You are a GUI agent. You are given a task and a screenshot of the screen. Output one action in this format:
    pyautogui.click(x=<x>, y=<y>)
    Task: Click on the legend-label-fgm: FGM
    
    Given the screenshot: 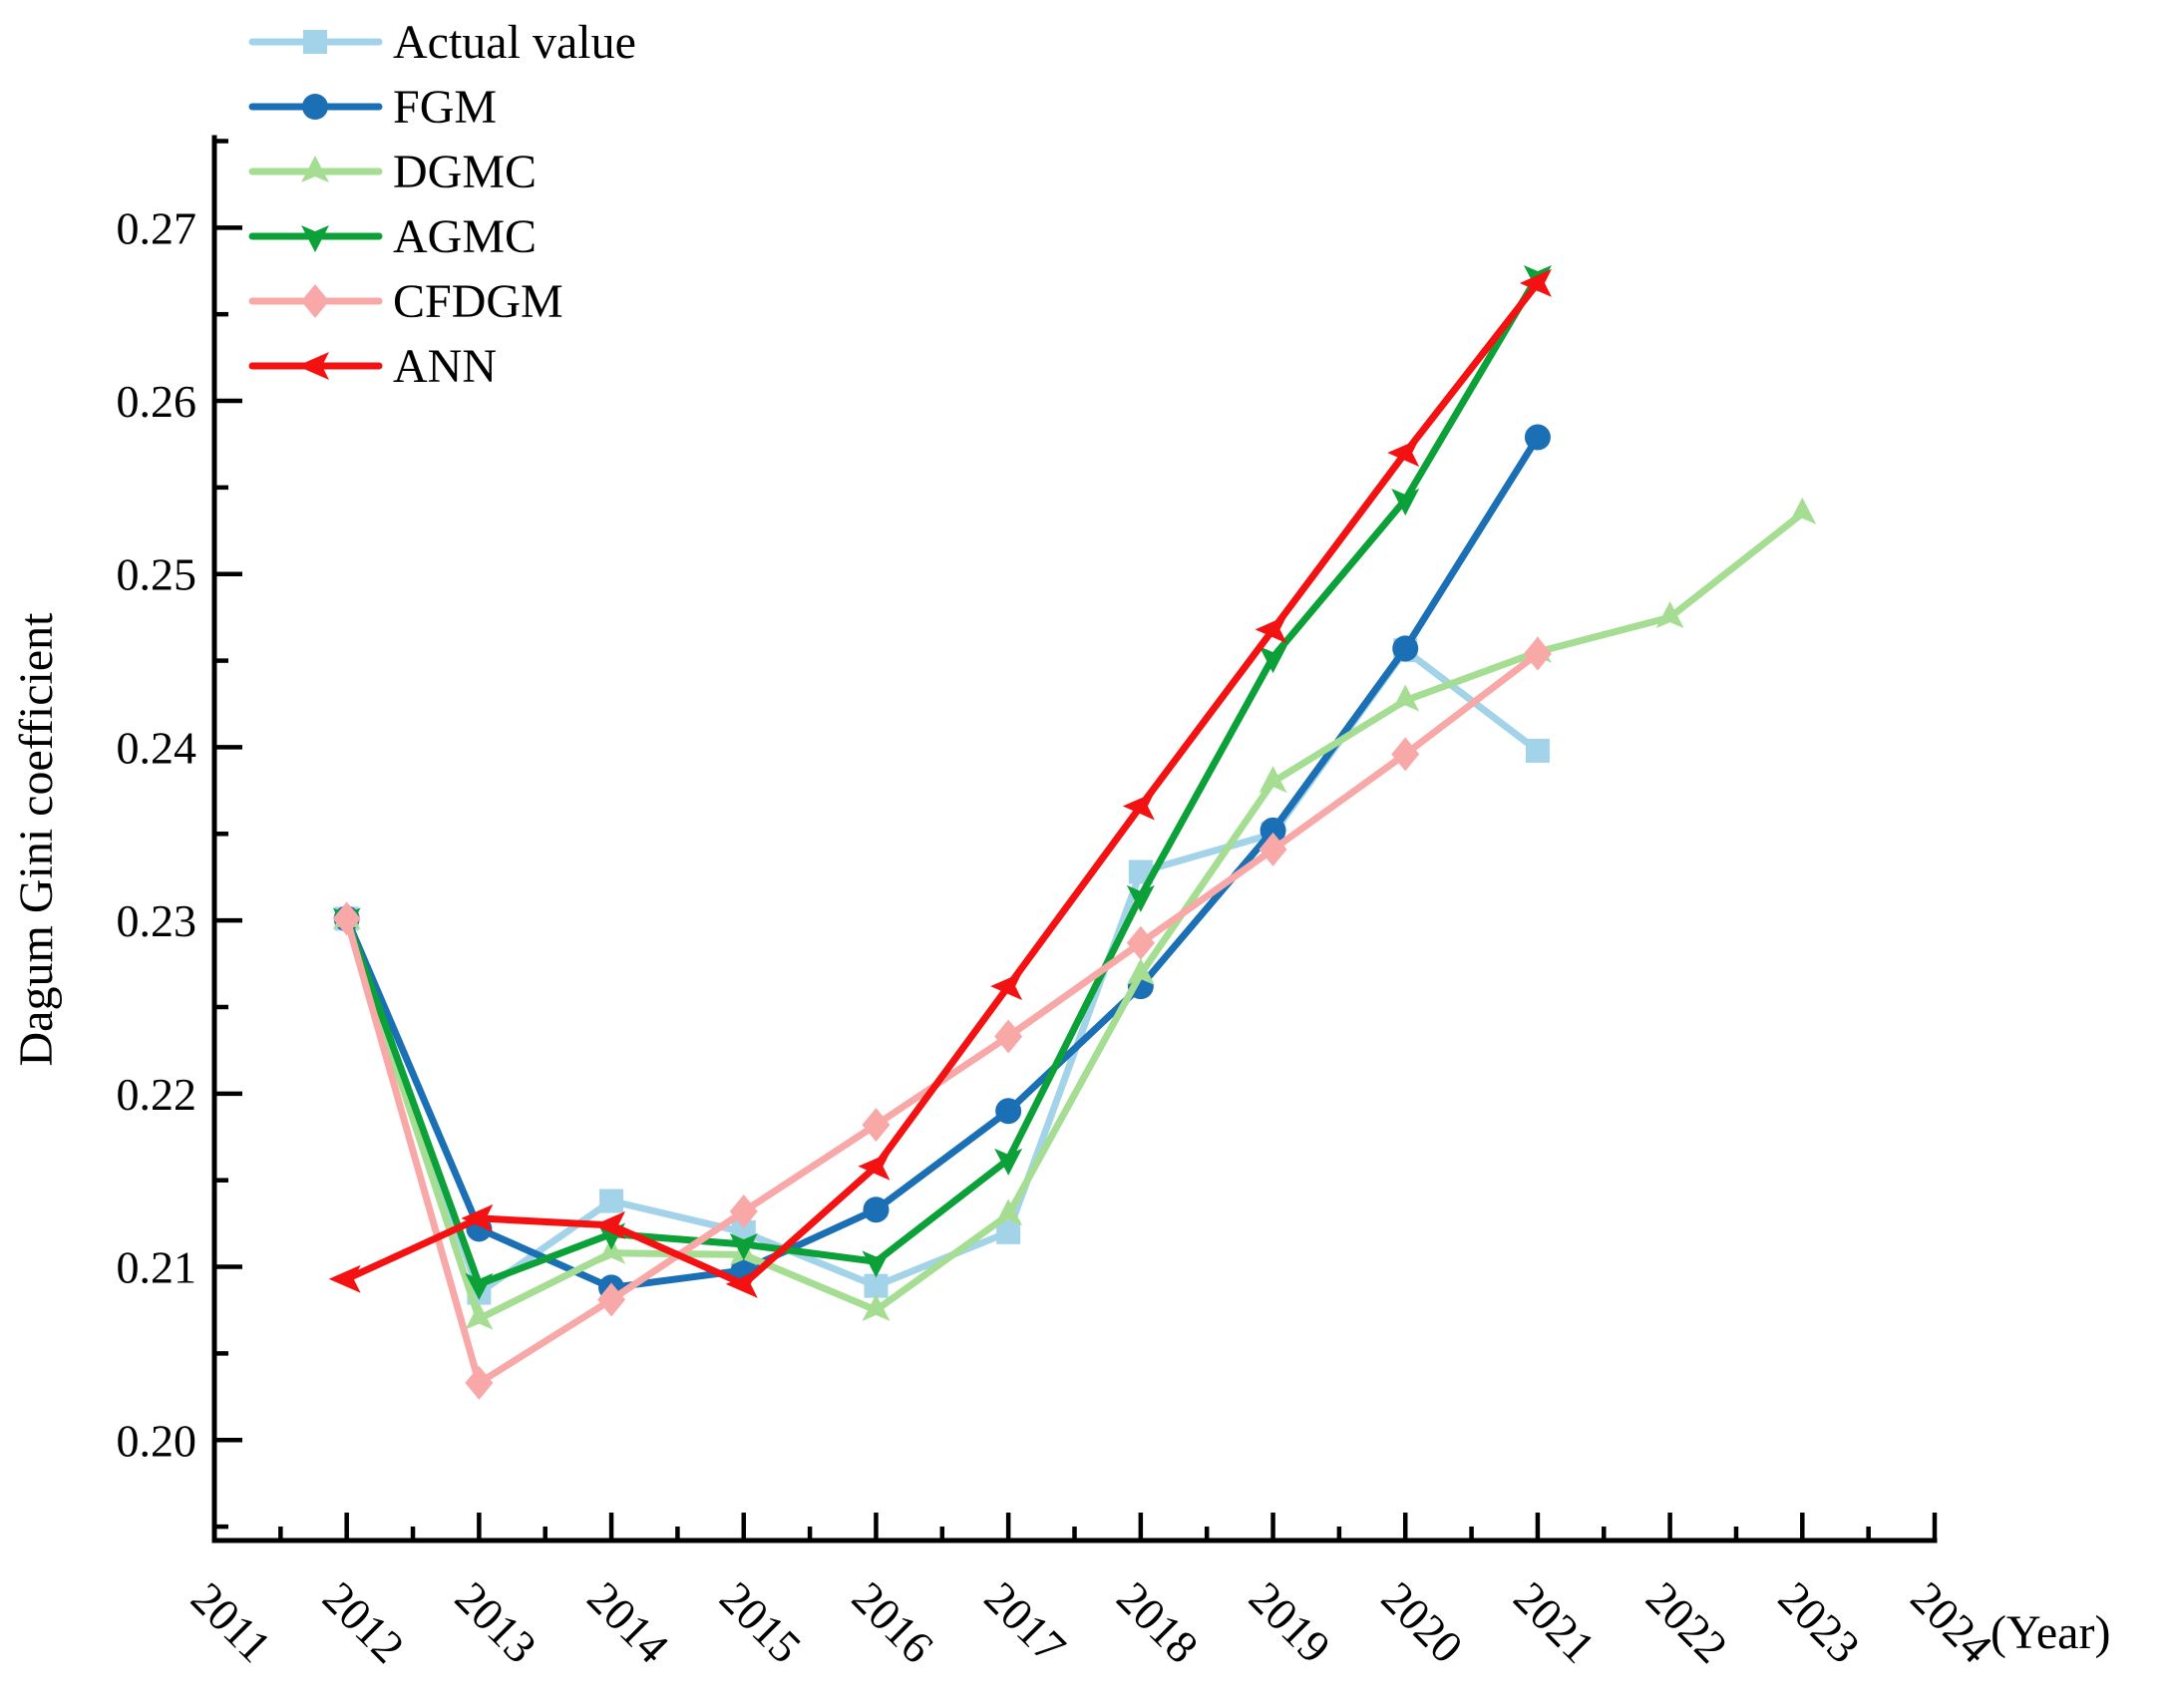 What is the action you would take?
    pyautogui.click(x=445, y=107)
    